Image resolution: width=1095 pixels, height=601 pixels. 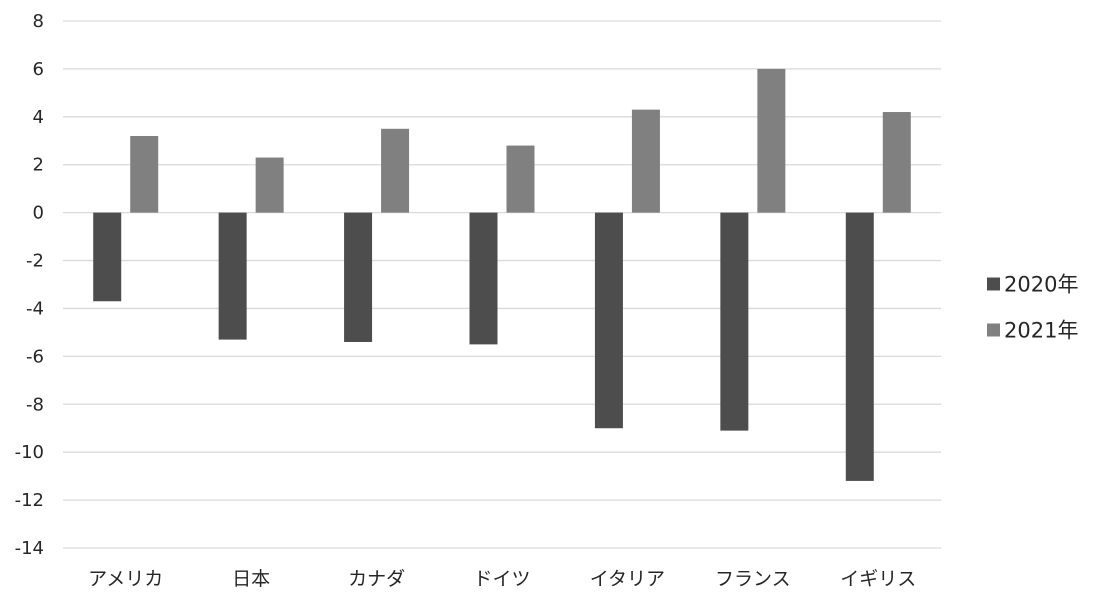 I want to click on legend: 2020年 2021年, so click(x=1032, y=308).